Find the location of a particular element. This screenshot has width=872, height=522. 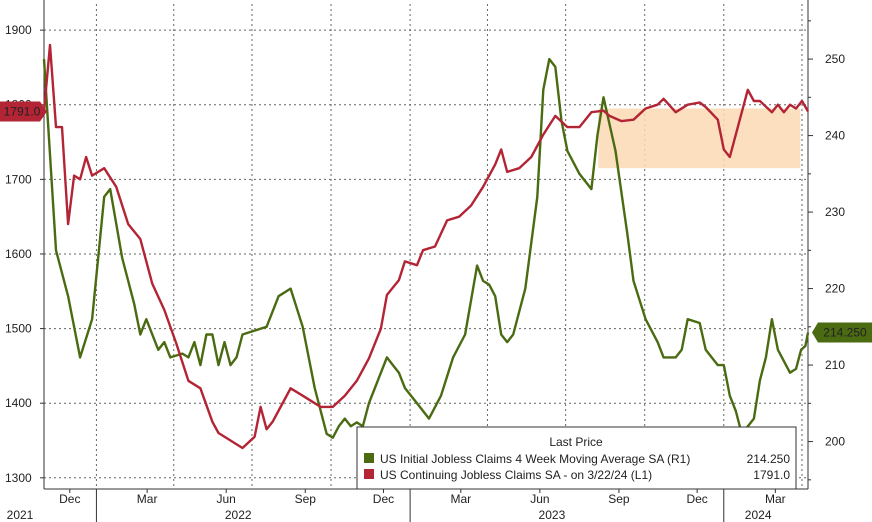

left-tick-label: 1500 is located at coordinates (18, 329).